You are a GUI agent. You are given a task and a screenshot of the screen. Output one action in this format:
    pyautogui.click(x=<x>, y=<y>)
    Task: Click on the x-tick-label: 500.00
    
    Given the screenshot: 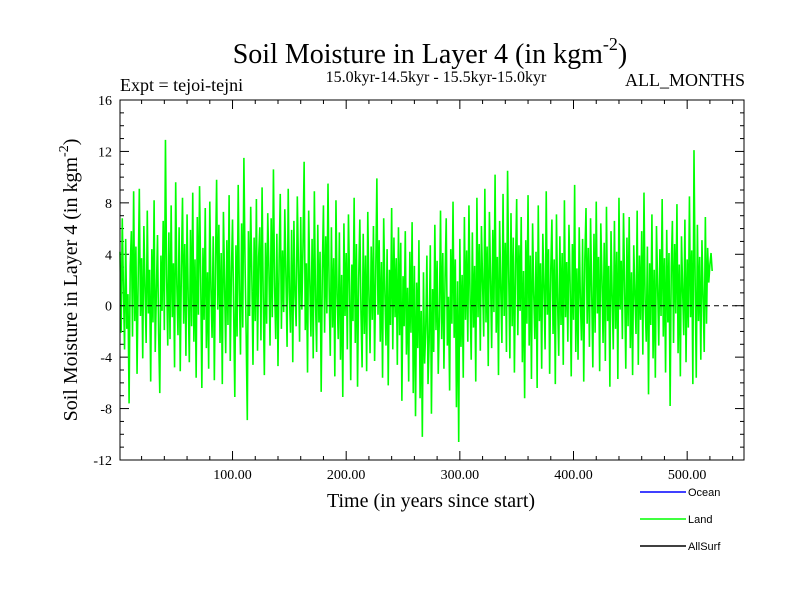 What is the action you would take?
    pyautogui.click(x=687, y=475)
    